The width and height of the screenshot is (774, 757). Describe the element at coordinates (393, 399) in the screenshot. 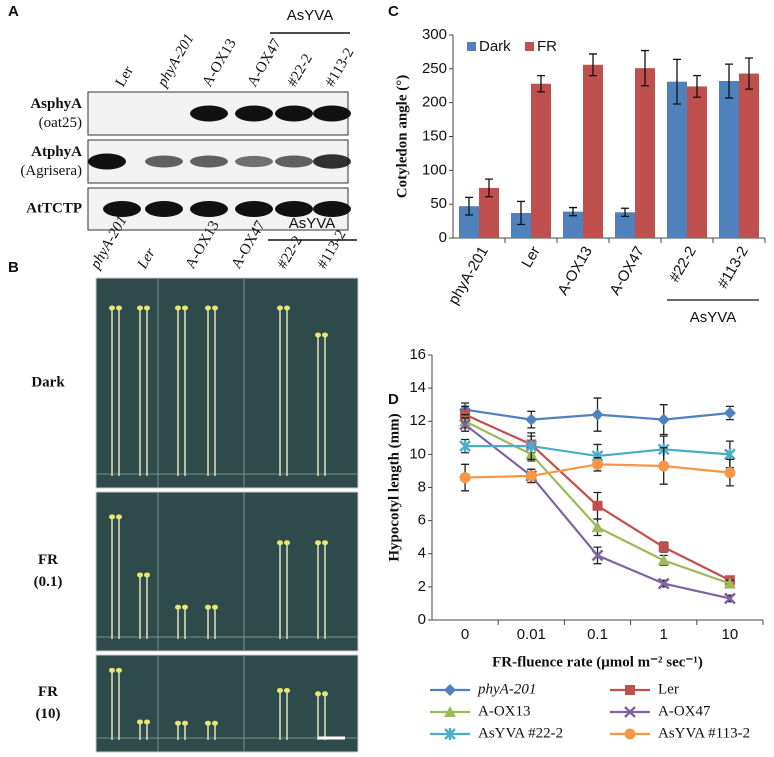

I see `panel-label: D` at that location.